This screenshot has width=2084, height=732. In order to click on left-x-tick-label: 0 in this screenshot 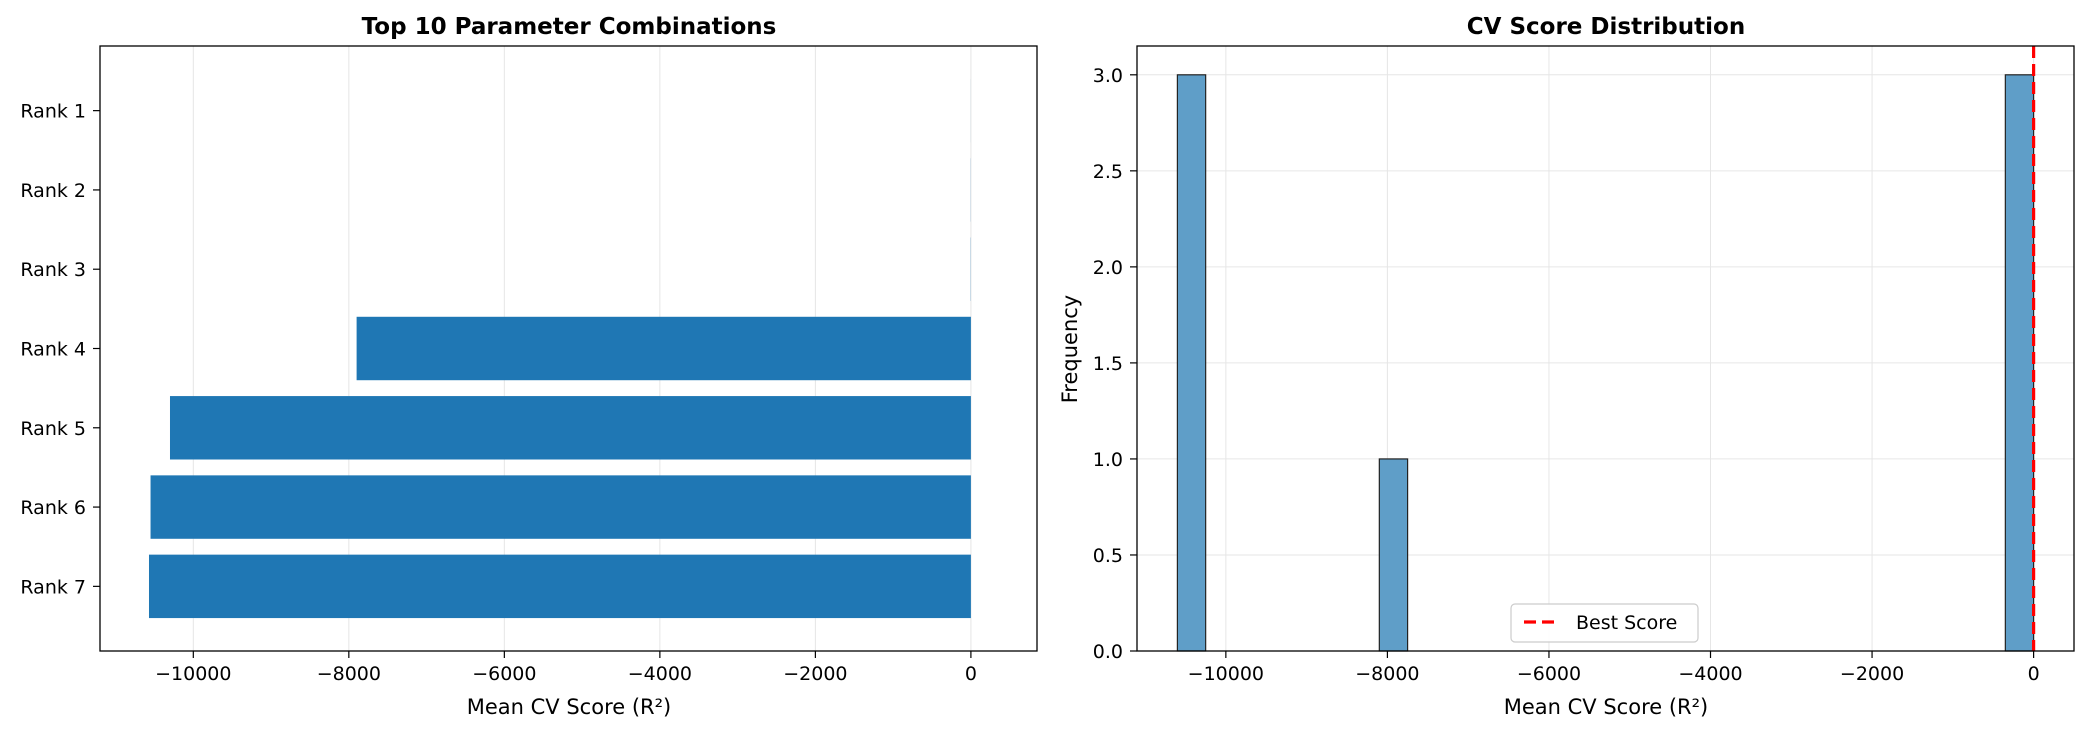, I will do `click(971, 674)`.